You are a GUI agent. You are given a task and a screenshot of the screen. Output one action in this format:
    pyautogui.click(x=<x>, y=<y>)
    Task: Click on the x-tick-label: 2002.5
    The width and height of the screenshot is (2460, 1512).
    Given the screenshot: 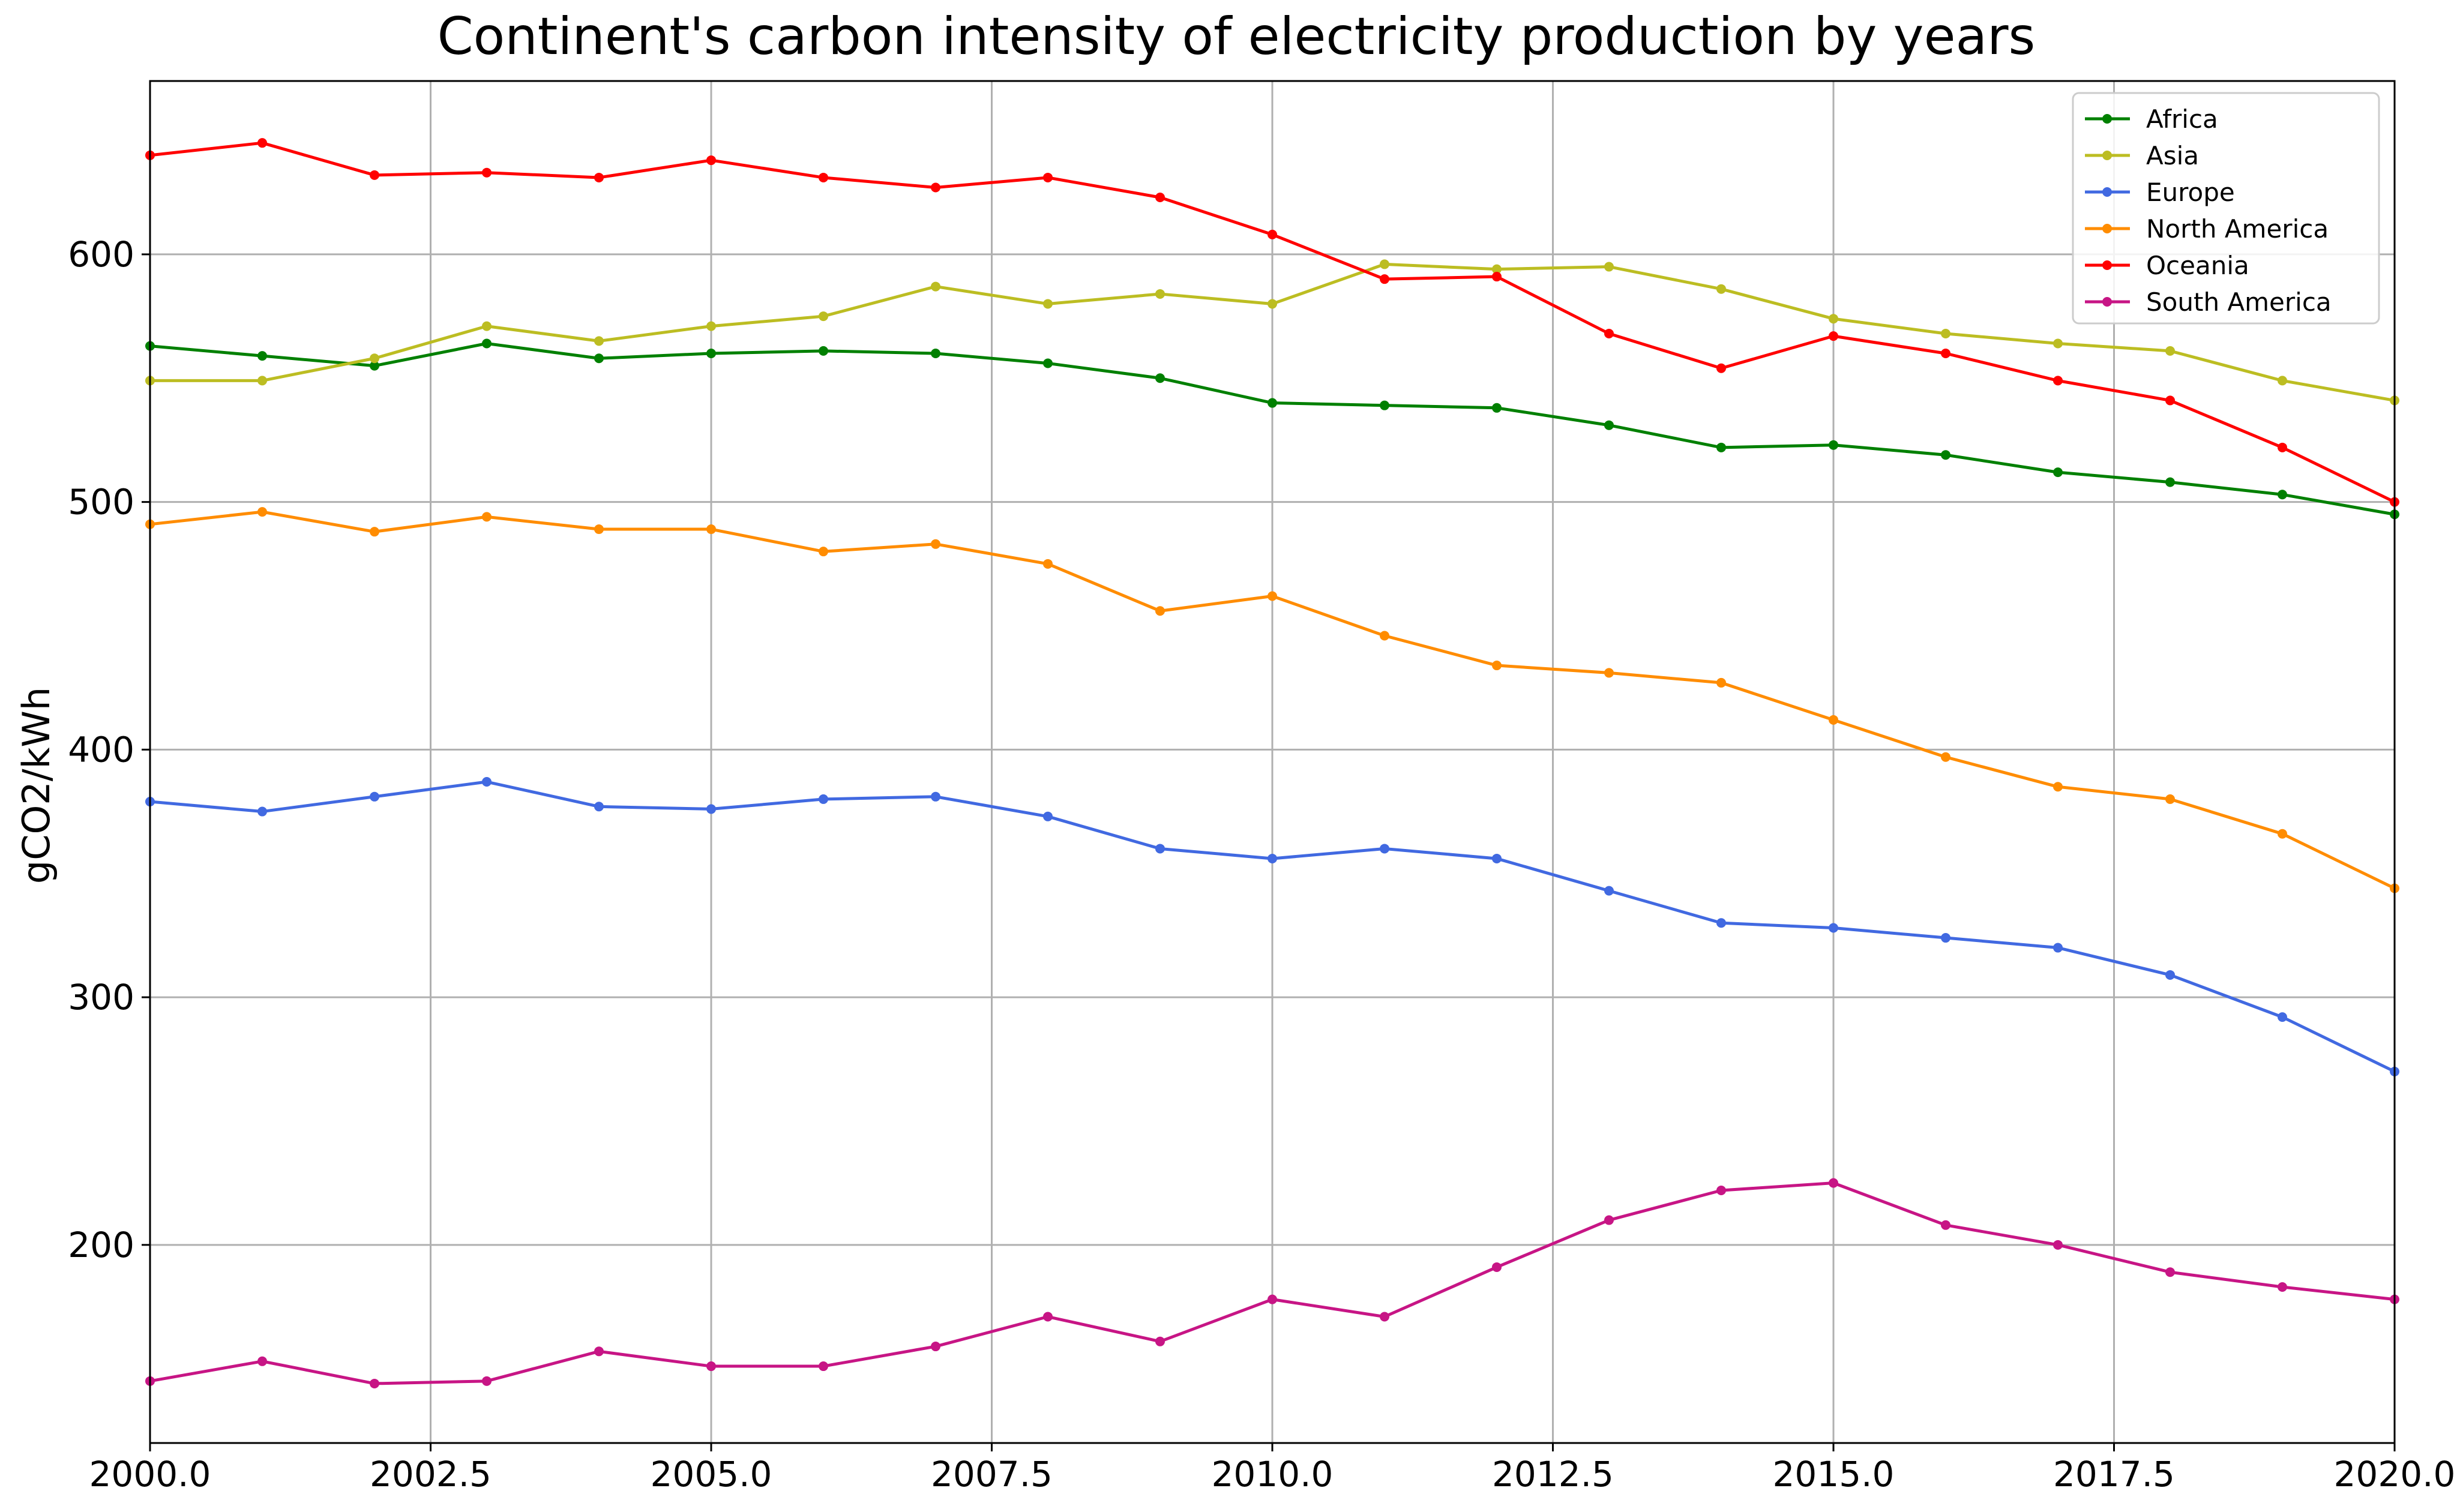 What is the action you would take?
    pyautogui.click(x=431, y=1474)
    